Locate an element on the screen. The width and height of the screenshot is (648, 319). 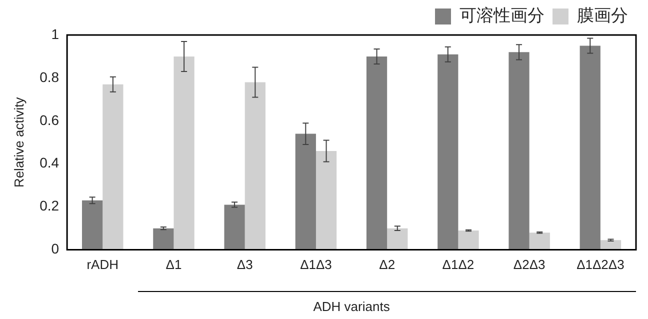
y-tick-label: 0.2 is located at coordinates (50, 206).